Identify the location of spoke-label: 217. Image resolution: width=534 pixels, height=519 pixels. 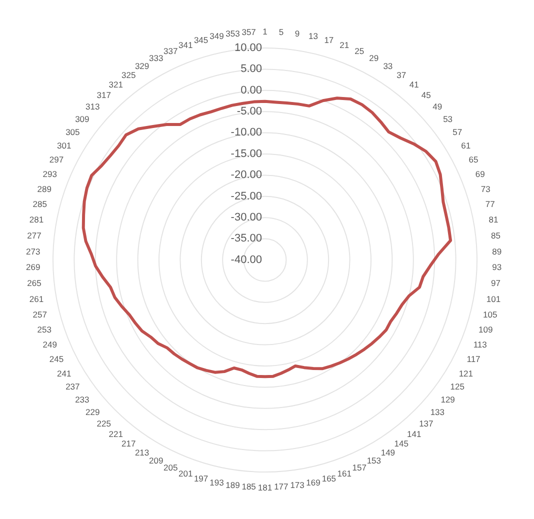
(129, 443).